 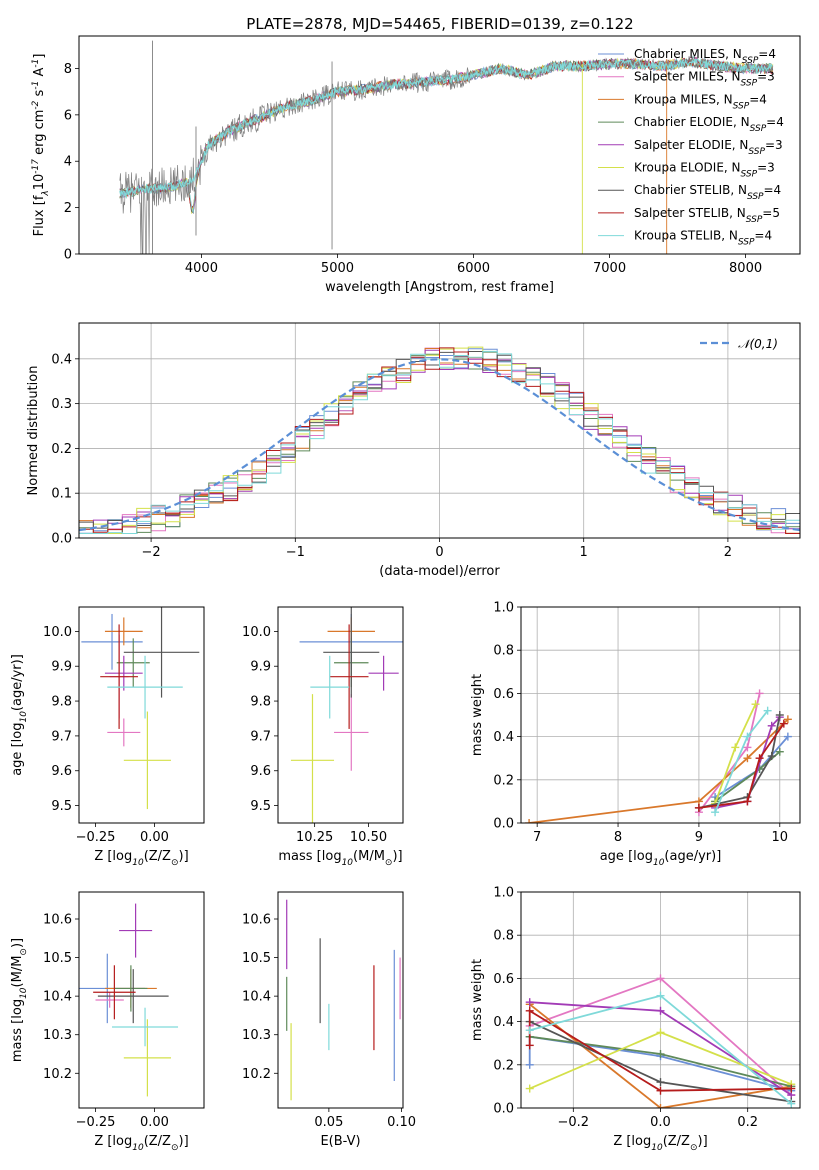 I want to click on x-axis-label: wavelength [Angstrom, rest frame], so click(x=439, y=287).